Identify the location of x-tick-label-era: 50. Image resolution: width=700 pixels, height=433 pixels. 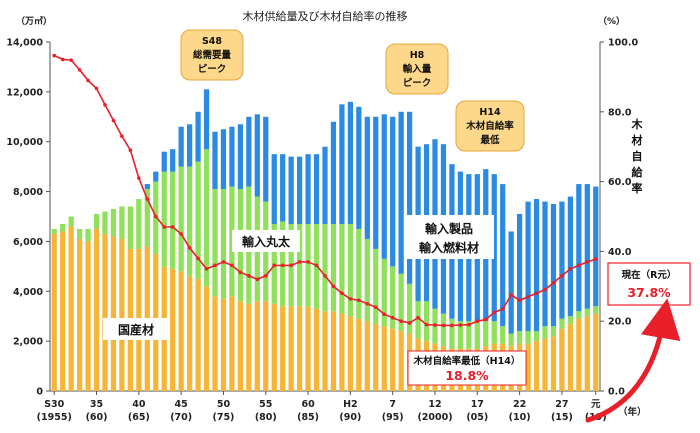
(224, 404).